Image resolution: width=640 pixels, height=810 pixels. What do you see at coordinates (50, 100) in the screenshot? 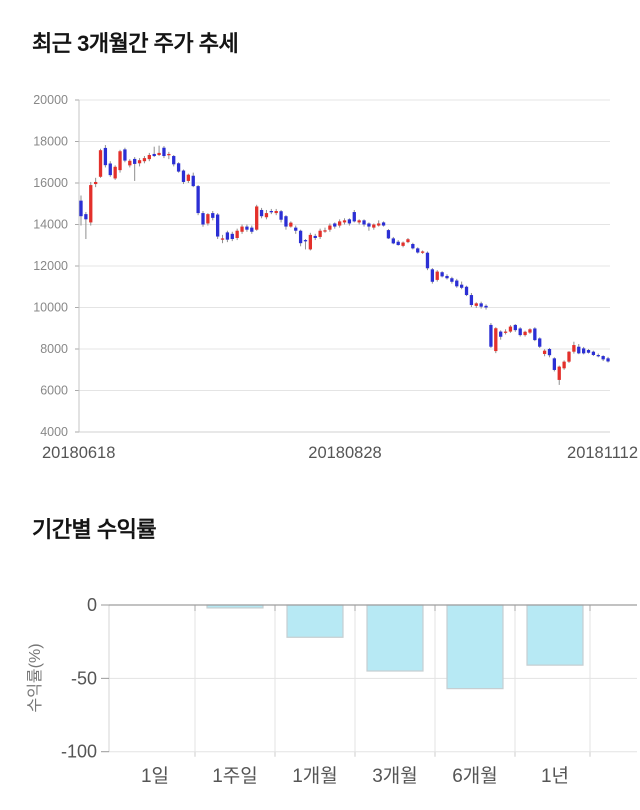
I see `price-y-tick-label: 20000` at bounding box center [50, 100].